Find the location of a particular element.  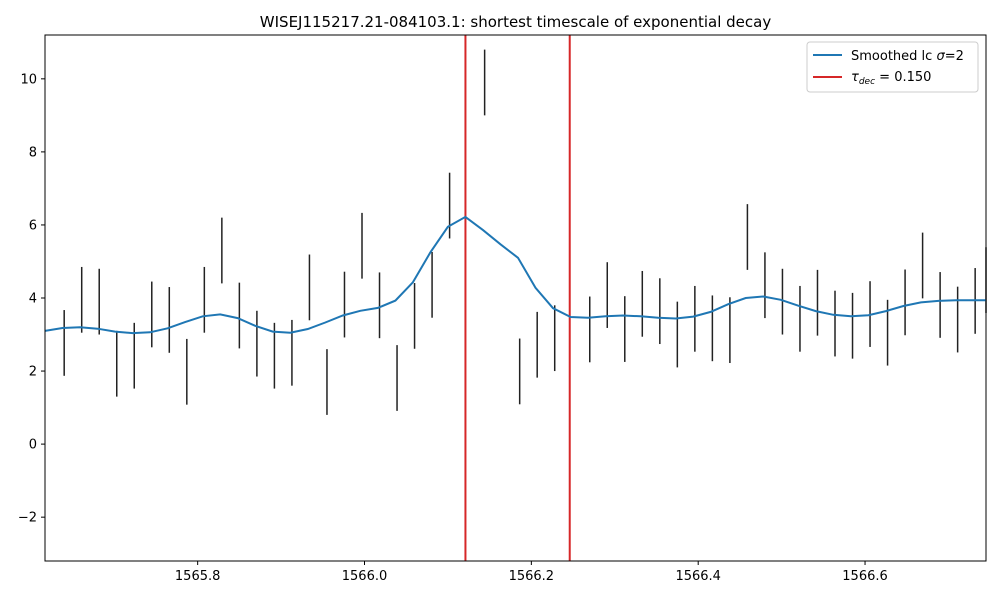

legend-smoothed-main: Smoothed lc is located at coordinates (893, 56).